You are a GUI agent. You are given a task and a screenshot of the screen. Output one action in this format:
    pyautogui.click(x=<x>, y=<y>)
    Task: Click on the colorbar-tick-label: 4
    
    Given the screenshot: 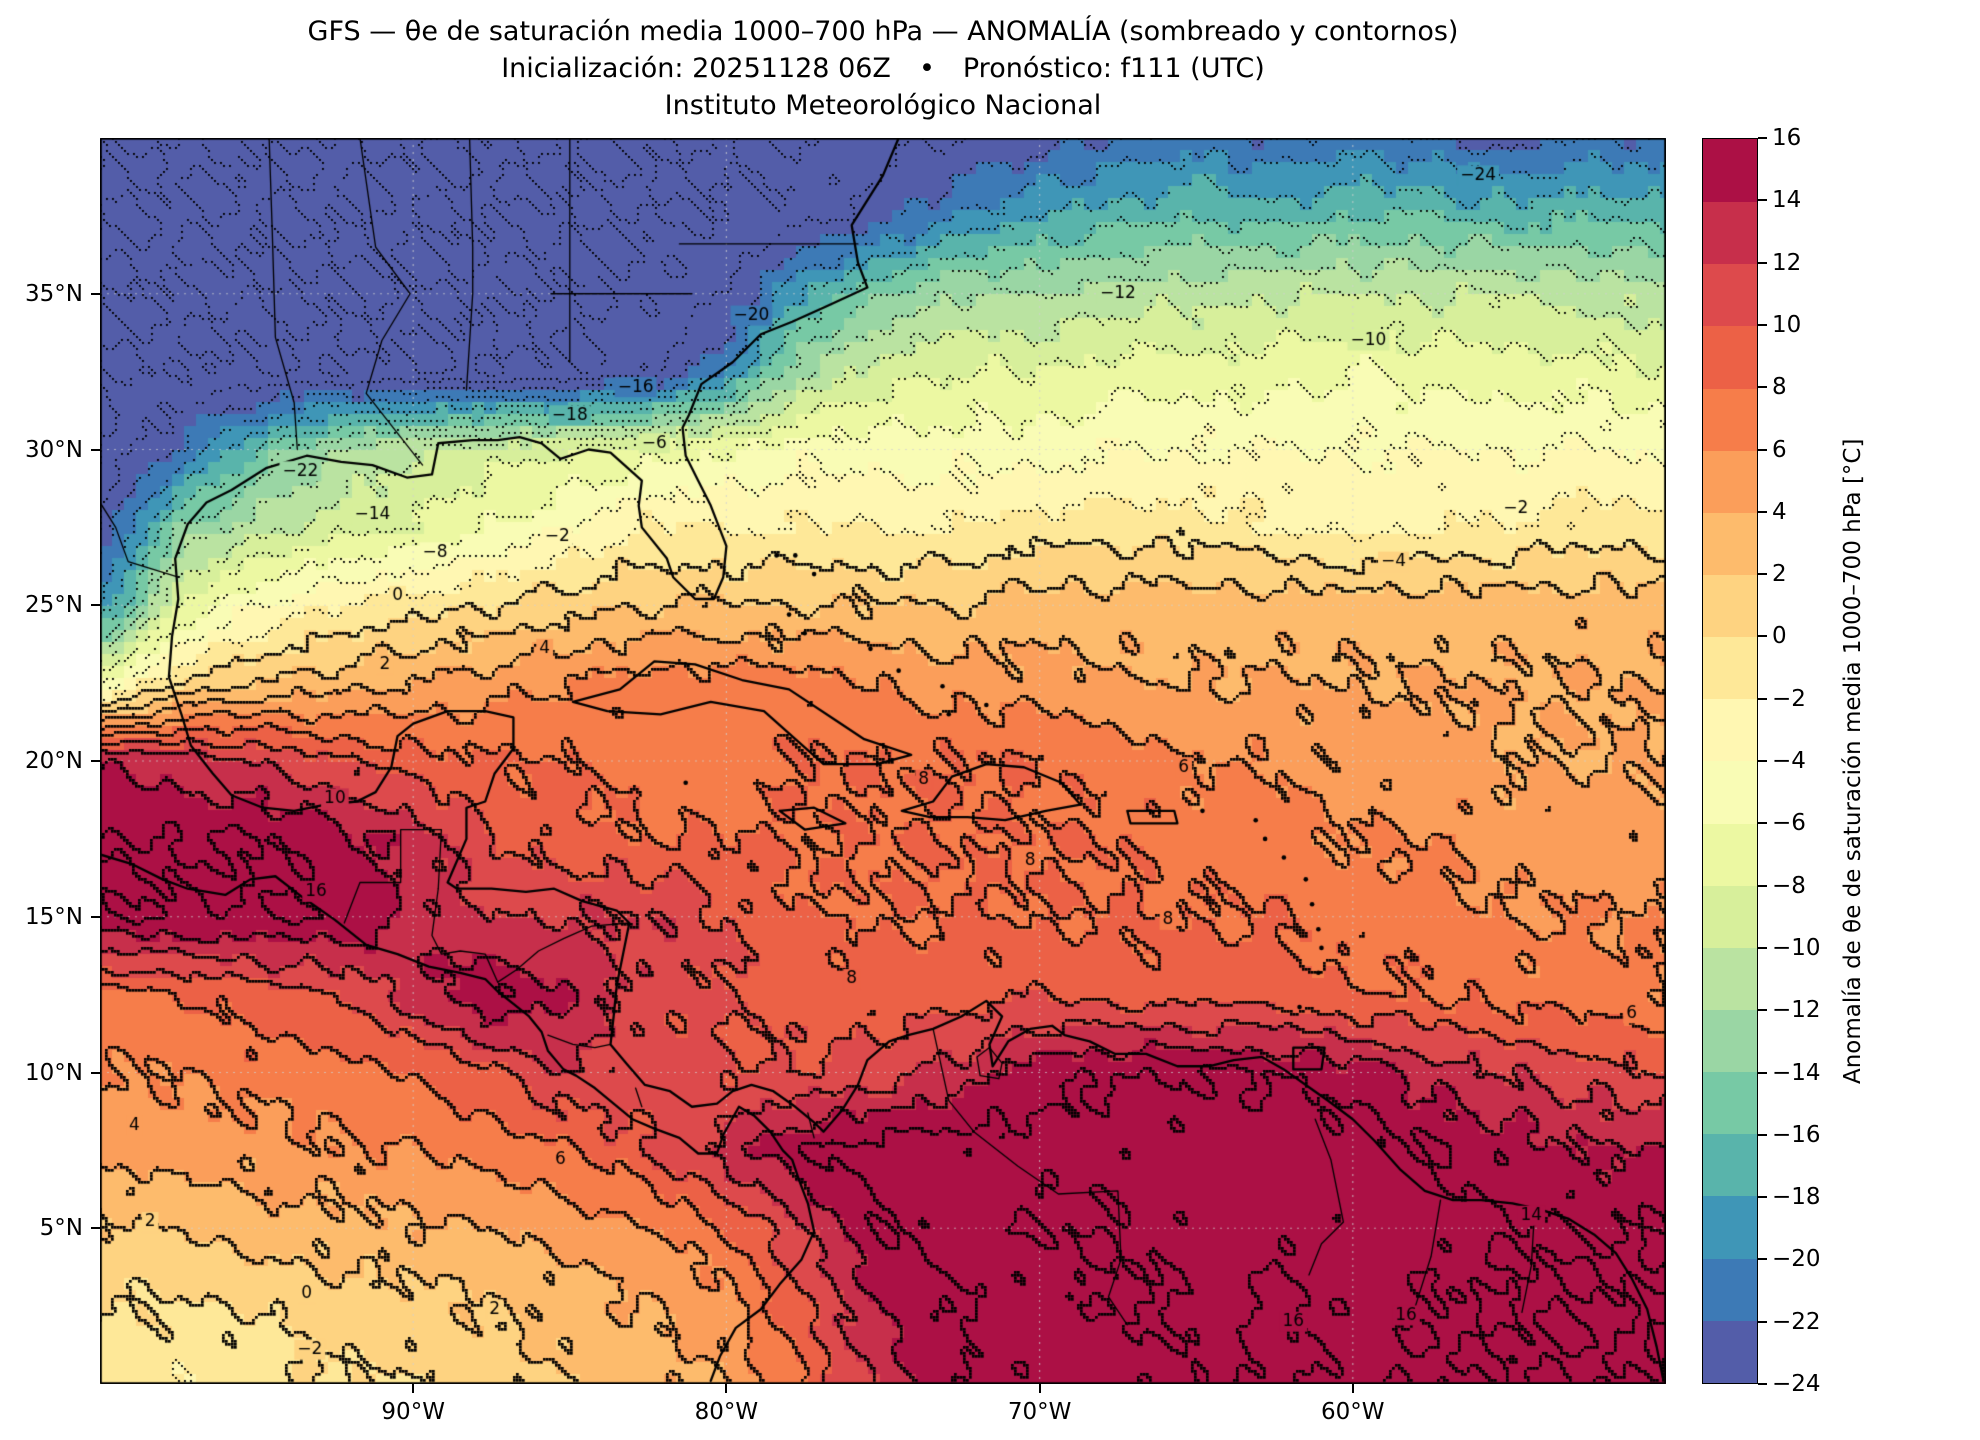 What is the action you would take?
    pyautogui.click(x=1779, y=511)
    